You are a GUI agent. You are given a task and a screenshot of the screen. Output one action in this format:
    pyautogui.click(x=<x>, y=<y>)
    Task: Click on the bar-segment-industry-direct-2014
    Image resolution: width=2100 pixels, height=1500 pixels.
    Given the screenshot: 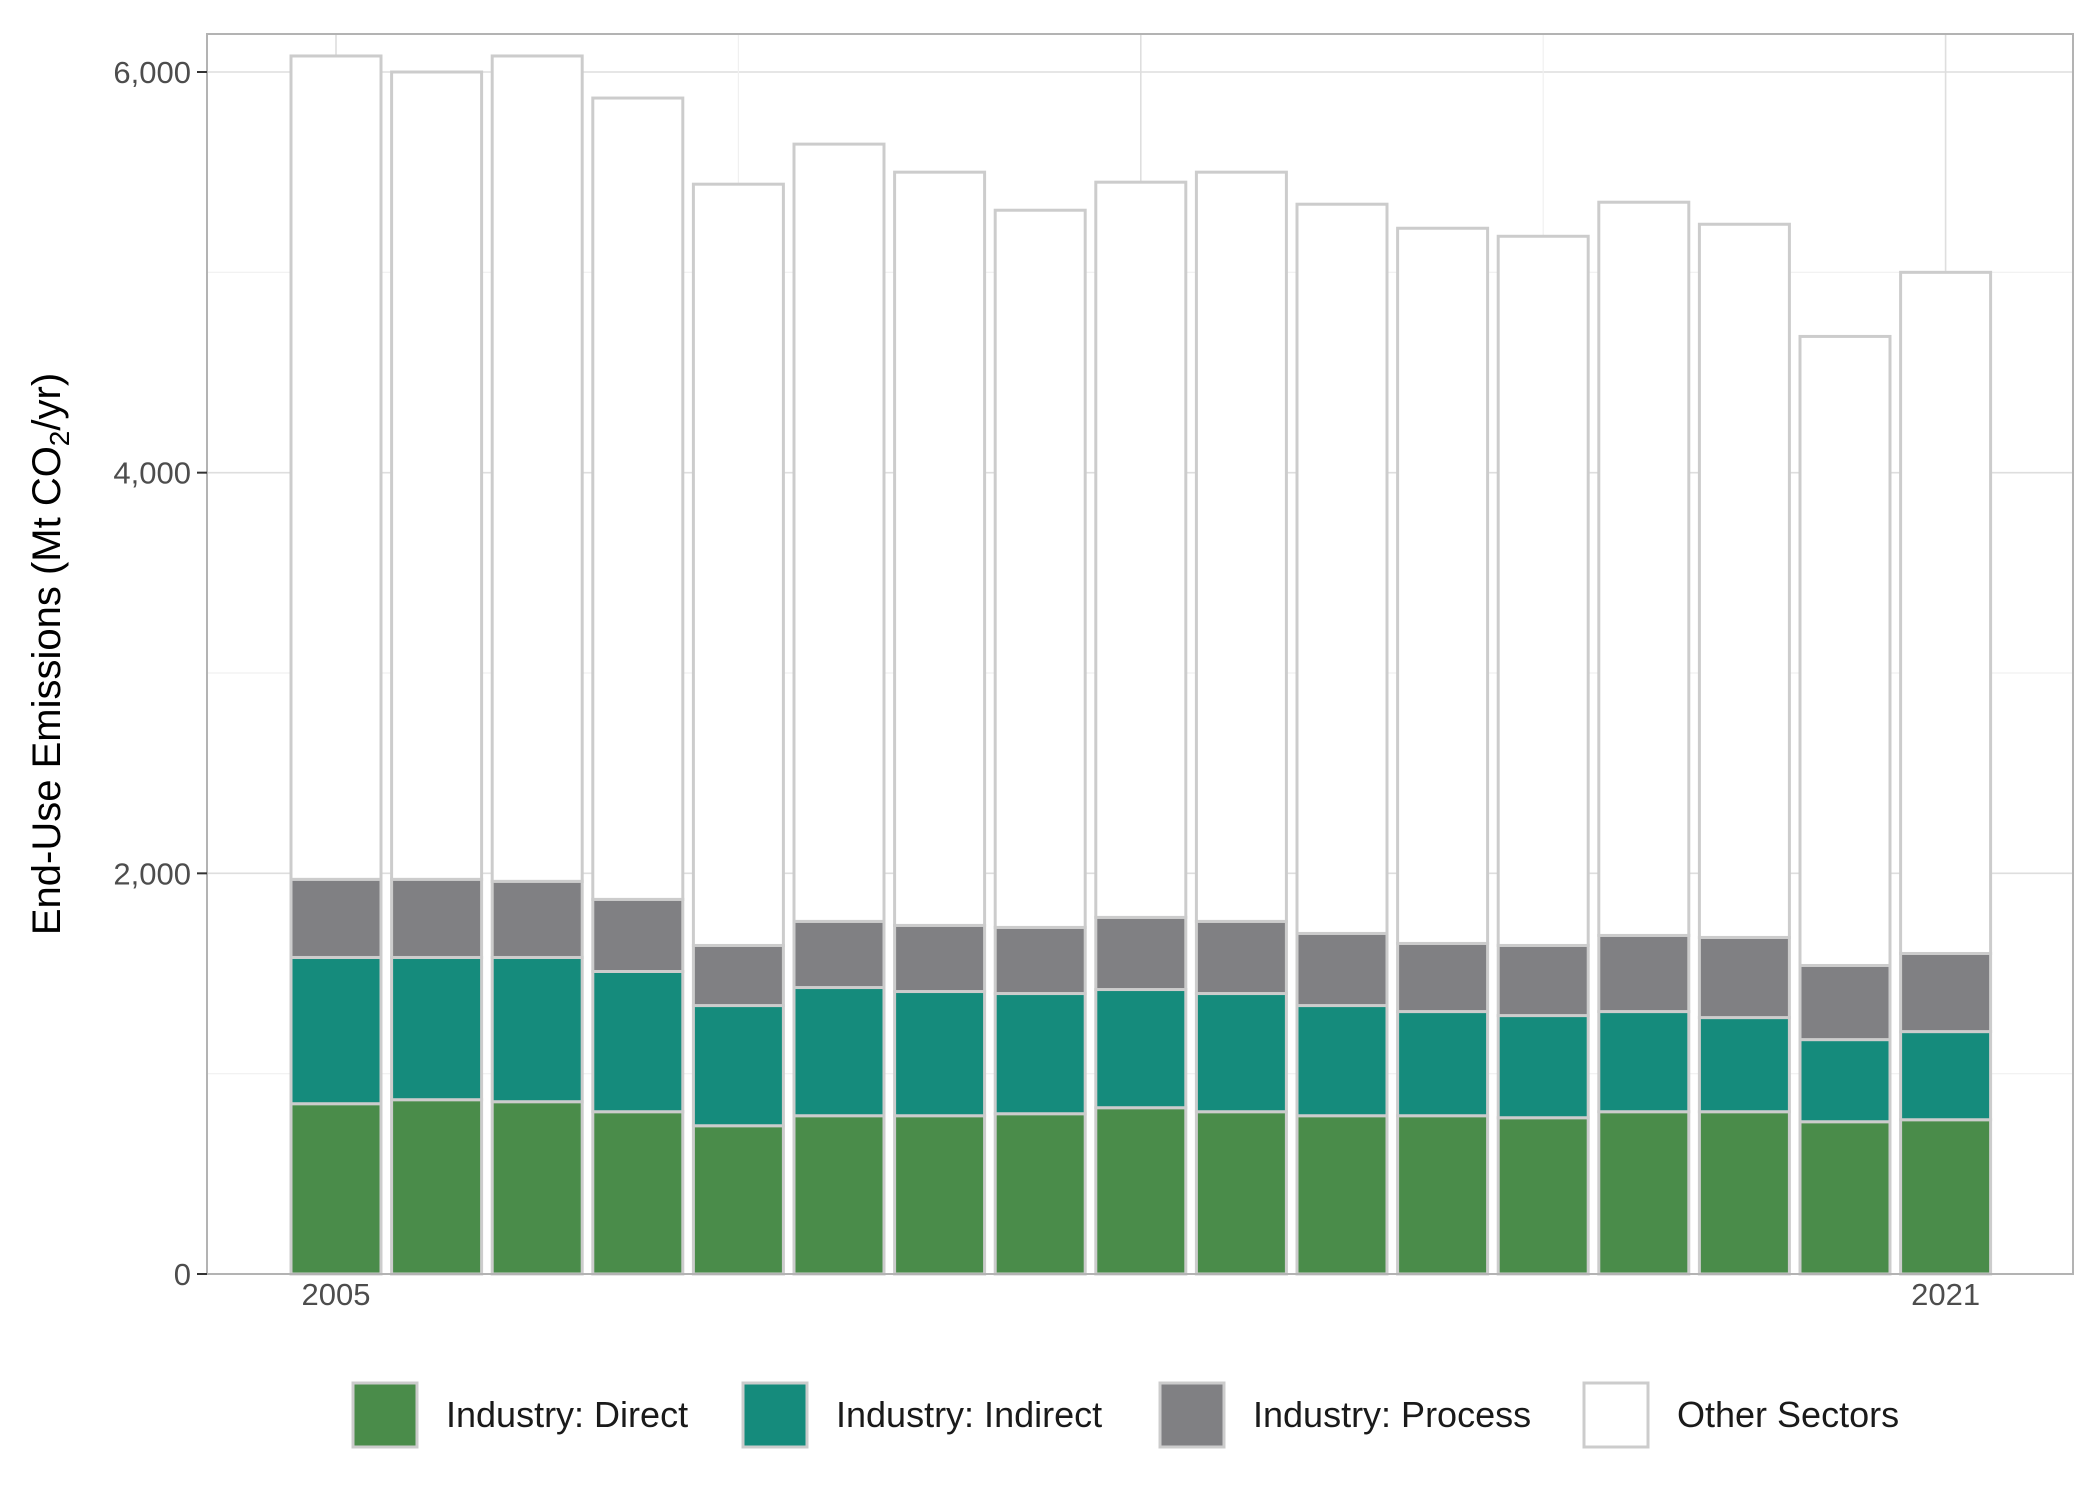 What is the action you would take?
    pyautogui.click(x=1241, y=1193)
    